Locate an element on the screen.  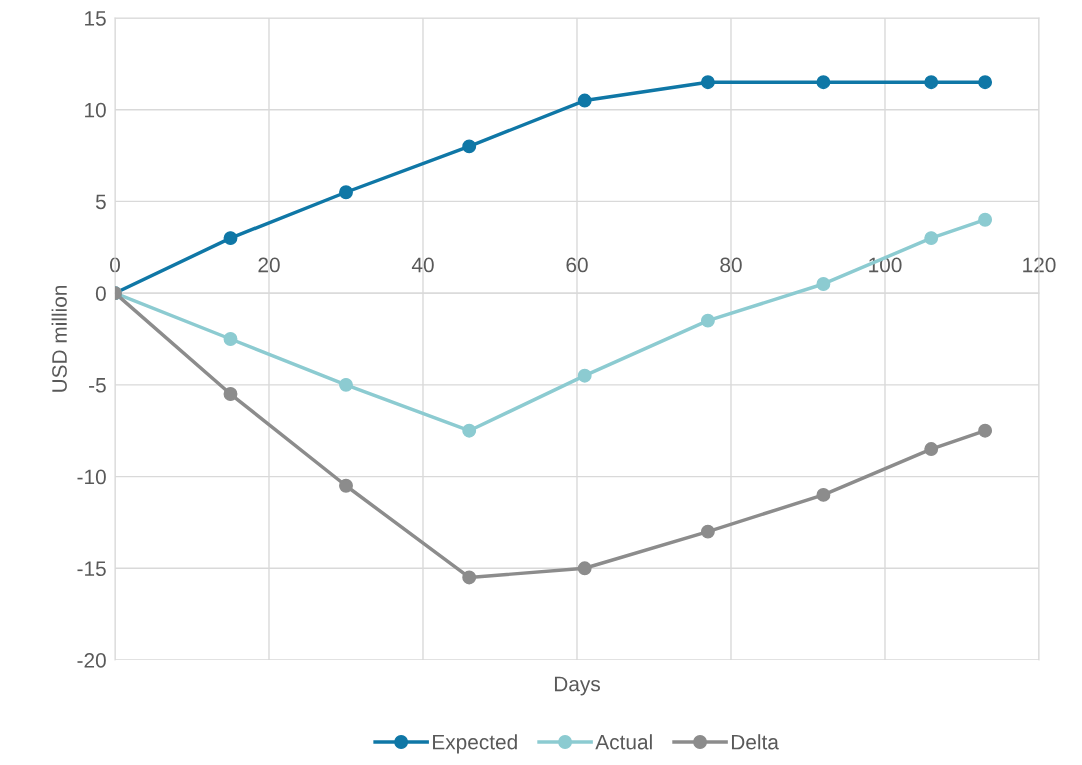
y-tick-label: -15 is located at coordinates (91, 569).